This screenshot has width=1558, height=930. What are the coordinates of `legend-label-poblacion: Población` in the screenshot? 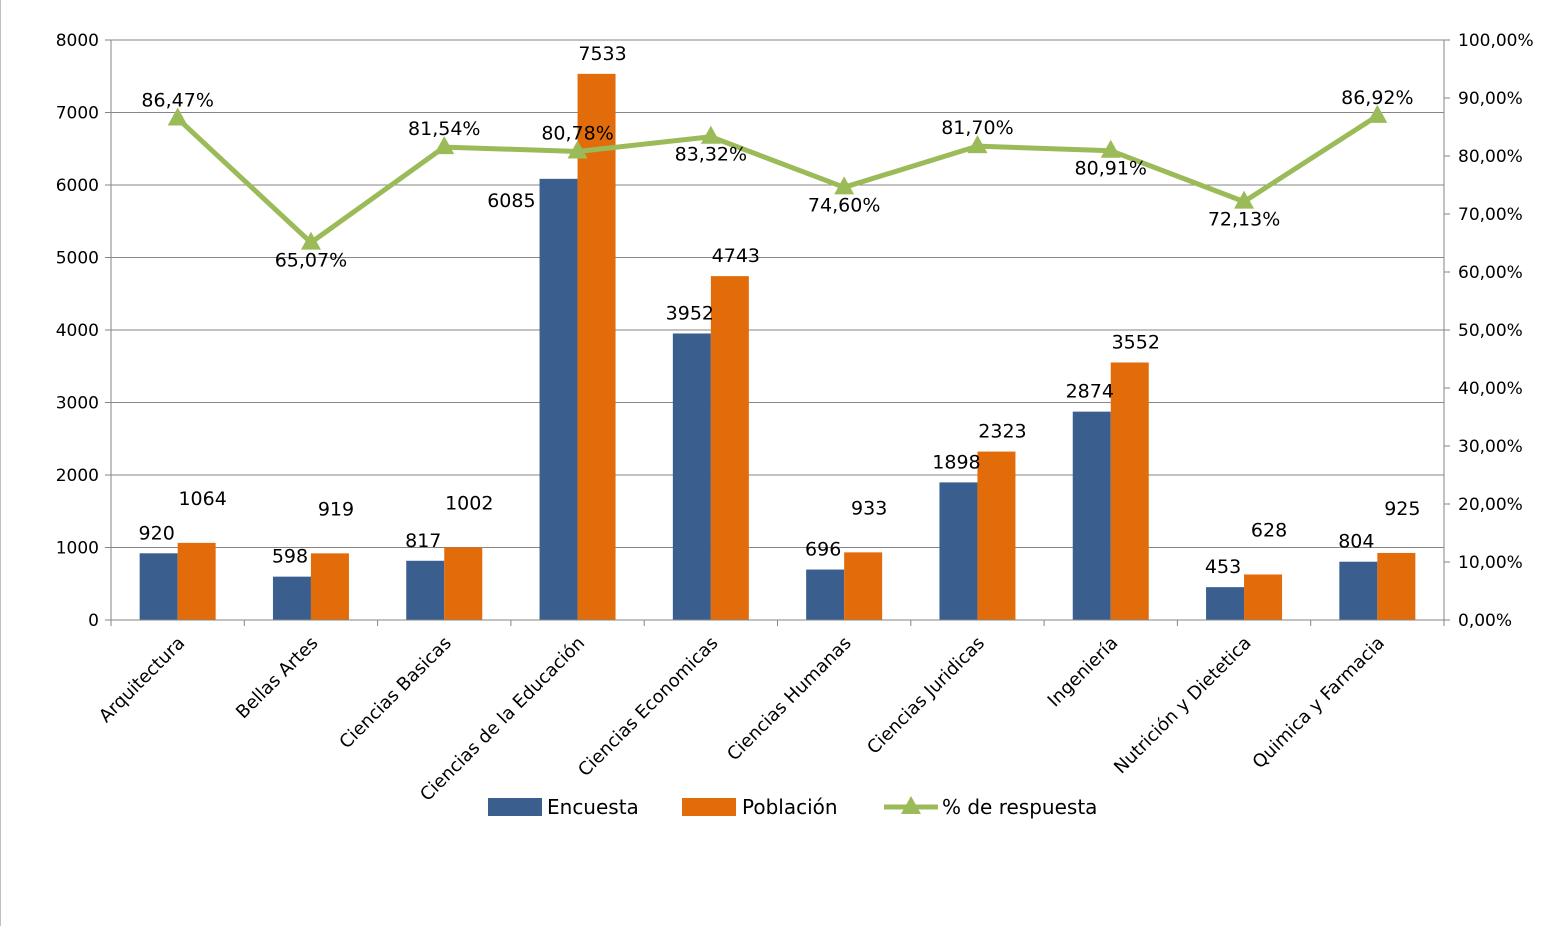 It's located at (790, 807).